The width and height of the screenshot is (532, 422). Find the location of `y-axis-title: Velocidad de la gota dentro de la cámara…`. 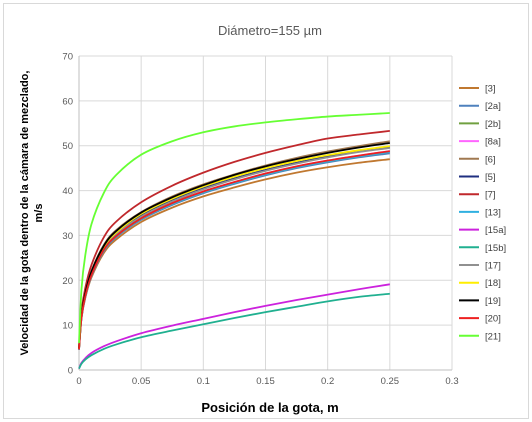

y-axis-title: Velocidad de la gota dentro de la cámara… is located at coordinates (32, 213).